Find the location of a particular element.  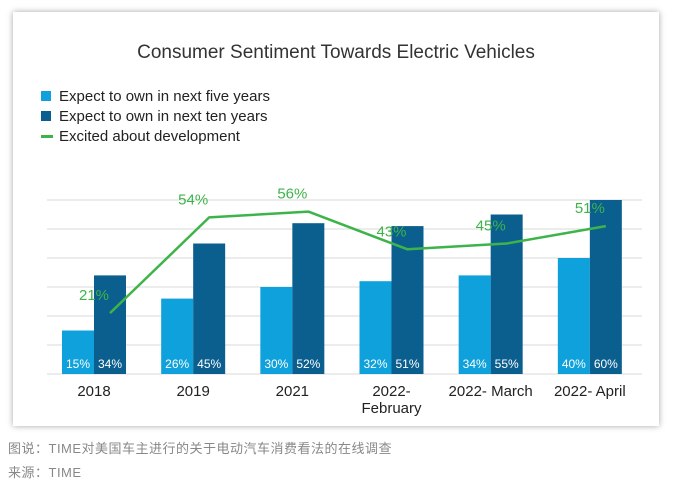

line-label-excited: 54% is located at coordinates (193, 199).